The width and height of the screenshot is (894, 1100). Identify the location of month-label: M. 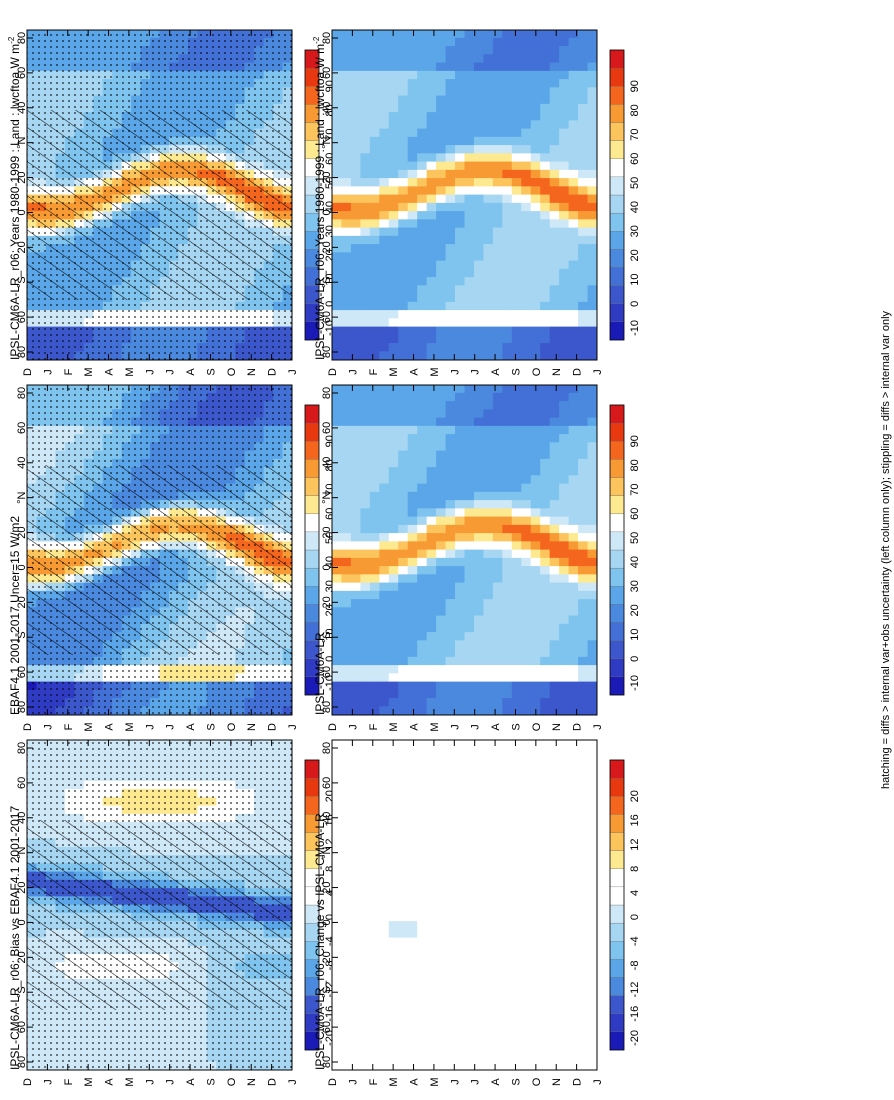
(89, 371).